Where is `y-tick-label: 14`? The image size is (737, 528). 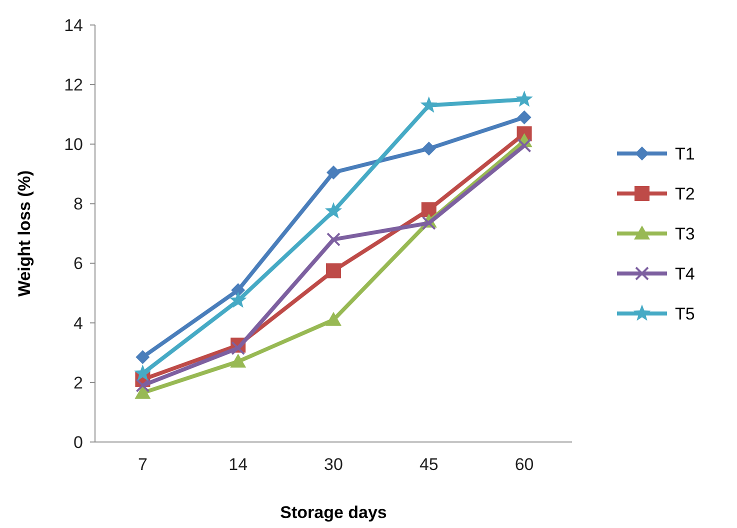
y-tick-label: 14 is located at coordinates (73, 25).